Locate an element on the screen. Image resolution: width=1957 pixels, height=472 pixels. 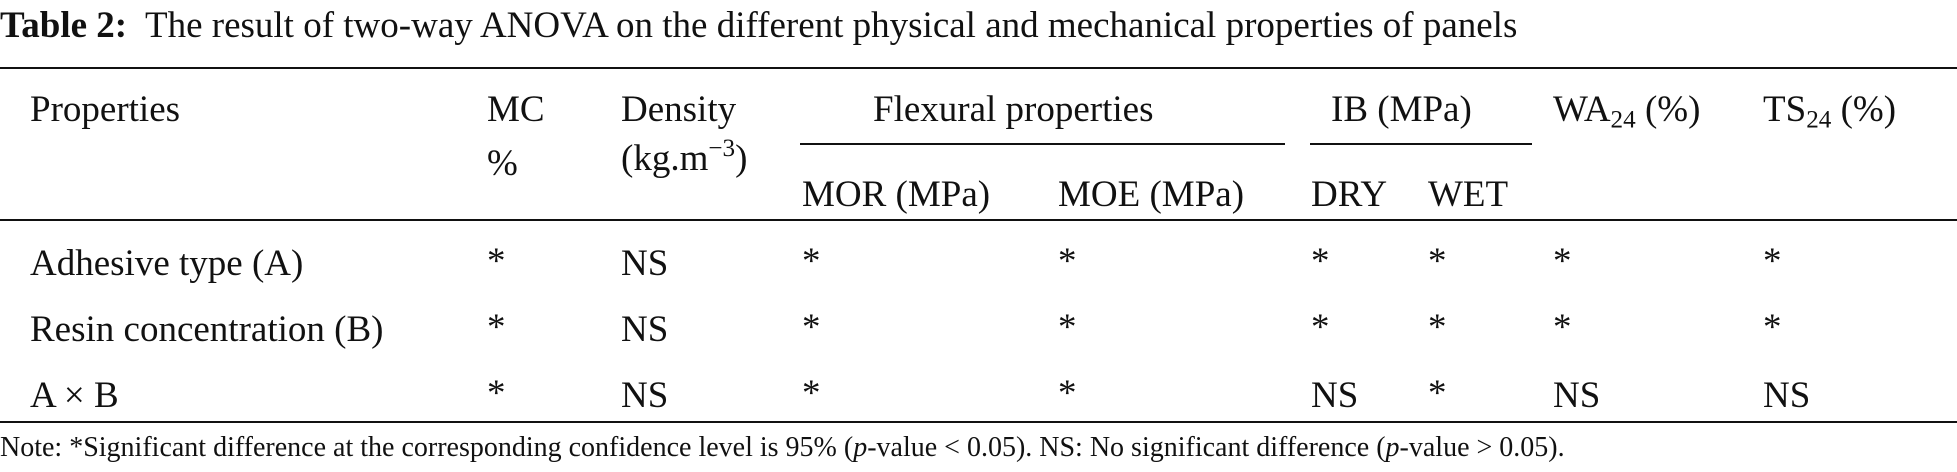
ts-sub: 24 is located at coordinates (1819, 120).